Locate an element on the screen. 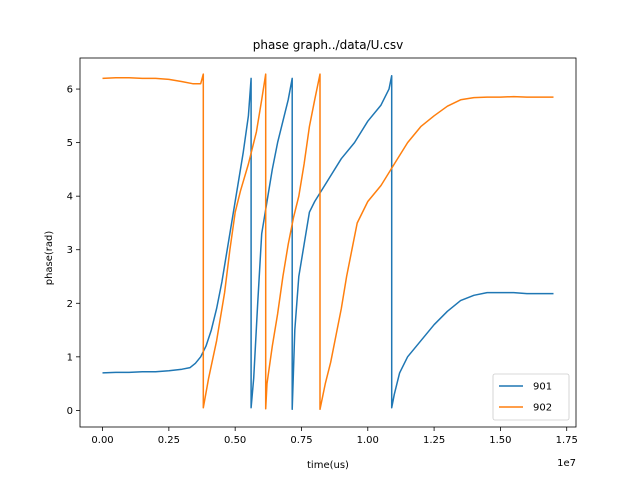  y-tick-label: 4 is located at coordinates (70, 197).